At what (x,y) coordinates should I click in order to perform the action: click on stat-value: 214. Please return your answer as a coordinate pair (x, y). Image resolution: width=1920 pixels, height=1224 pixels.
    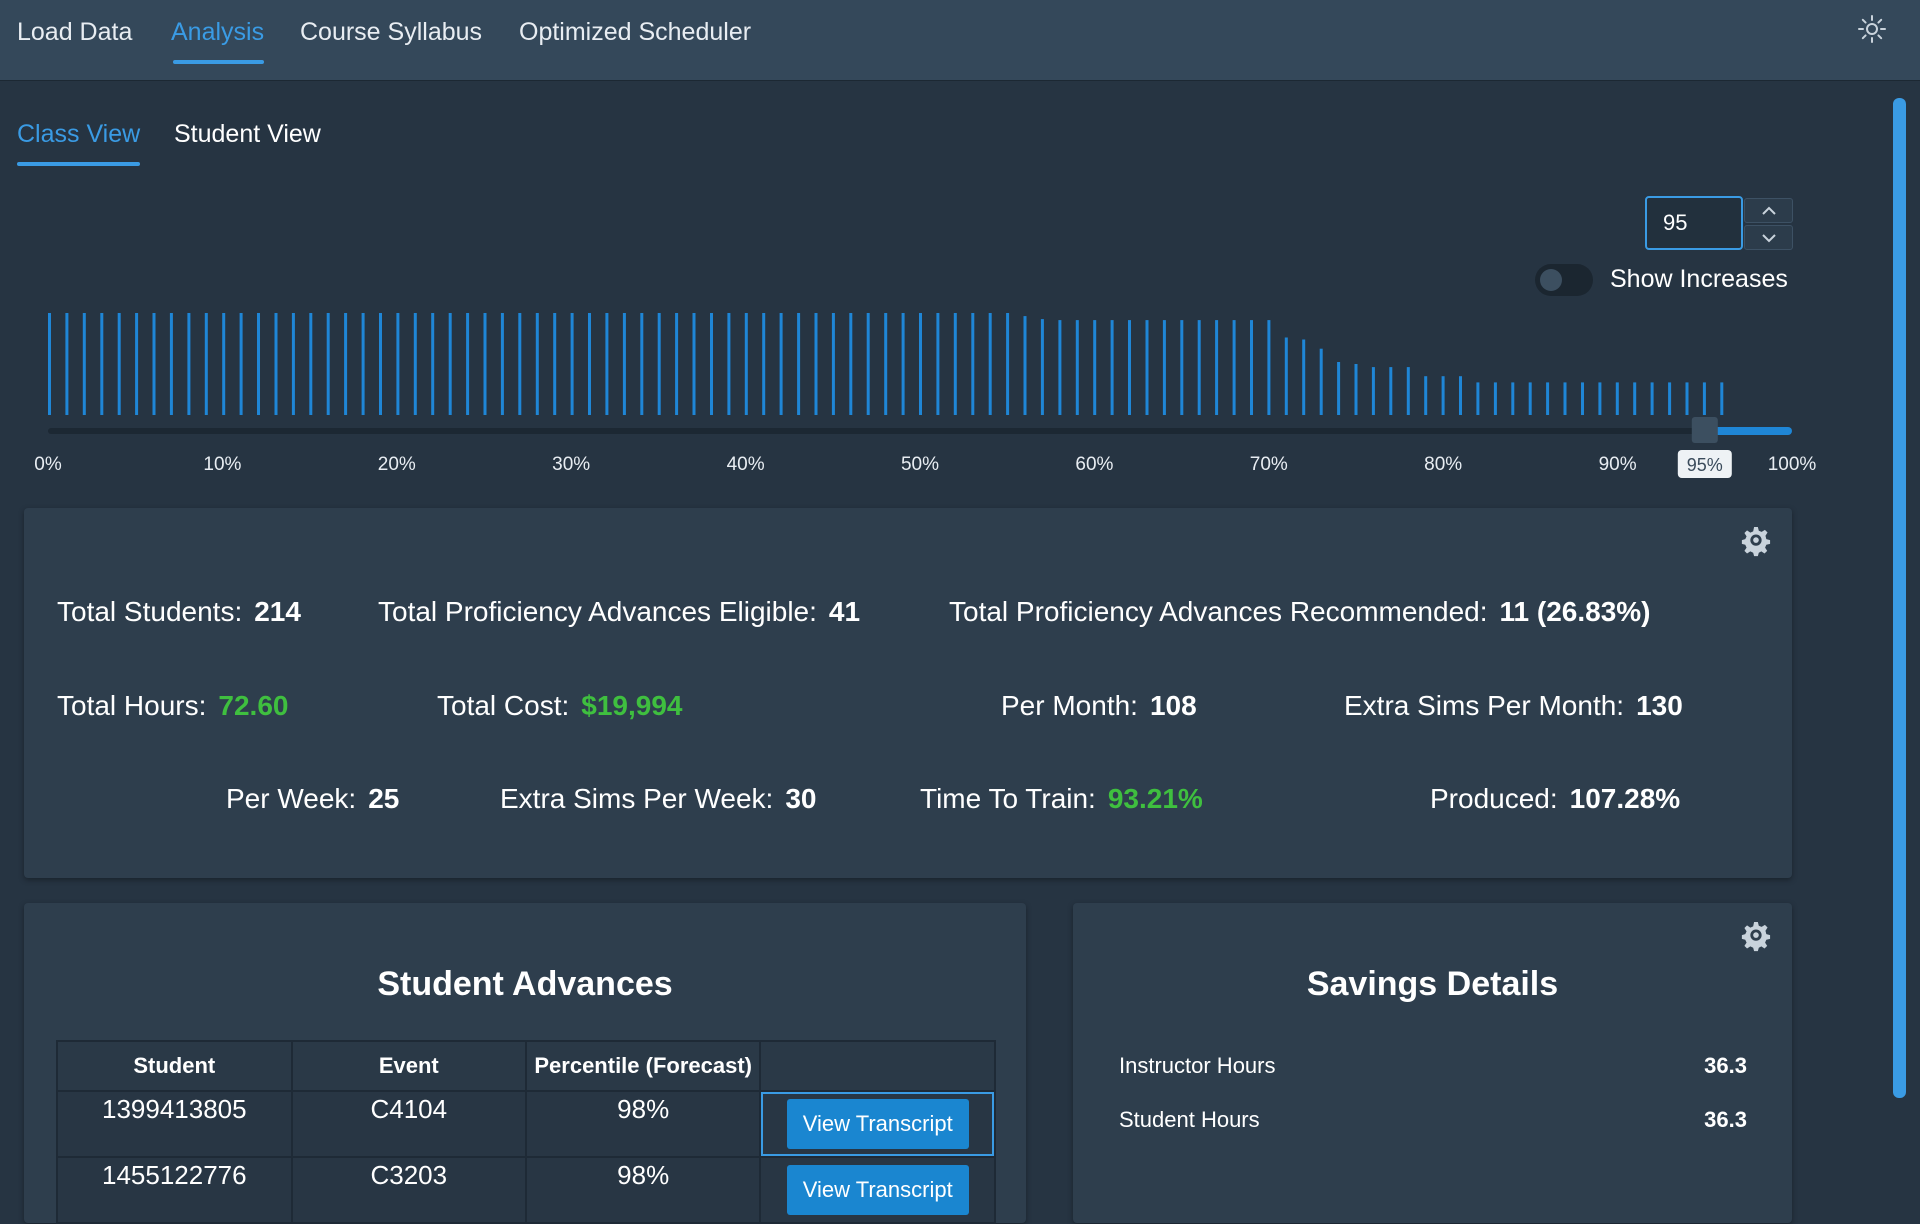
    Looking at the image, I should click on (277, 611).